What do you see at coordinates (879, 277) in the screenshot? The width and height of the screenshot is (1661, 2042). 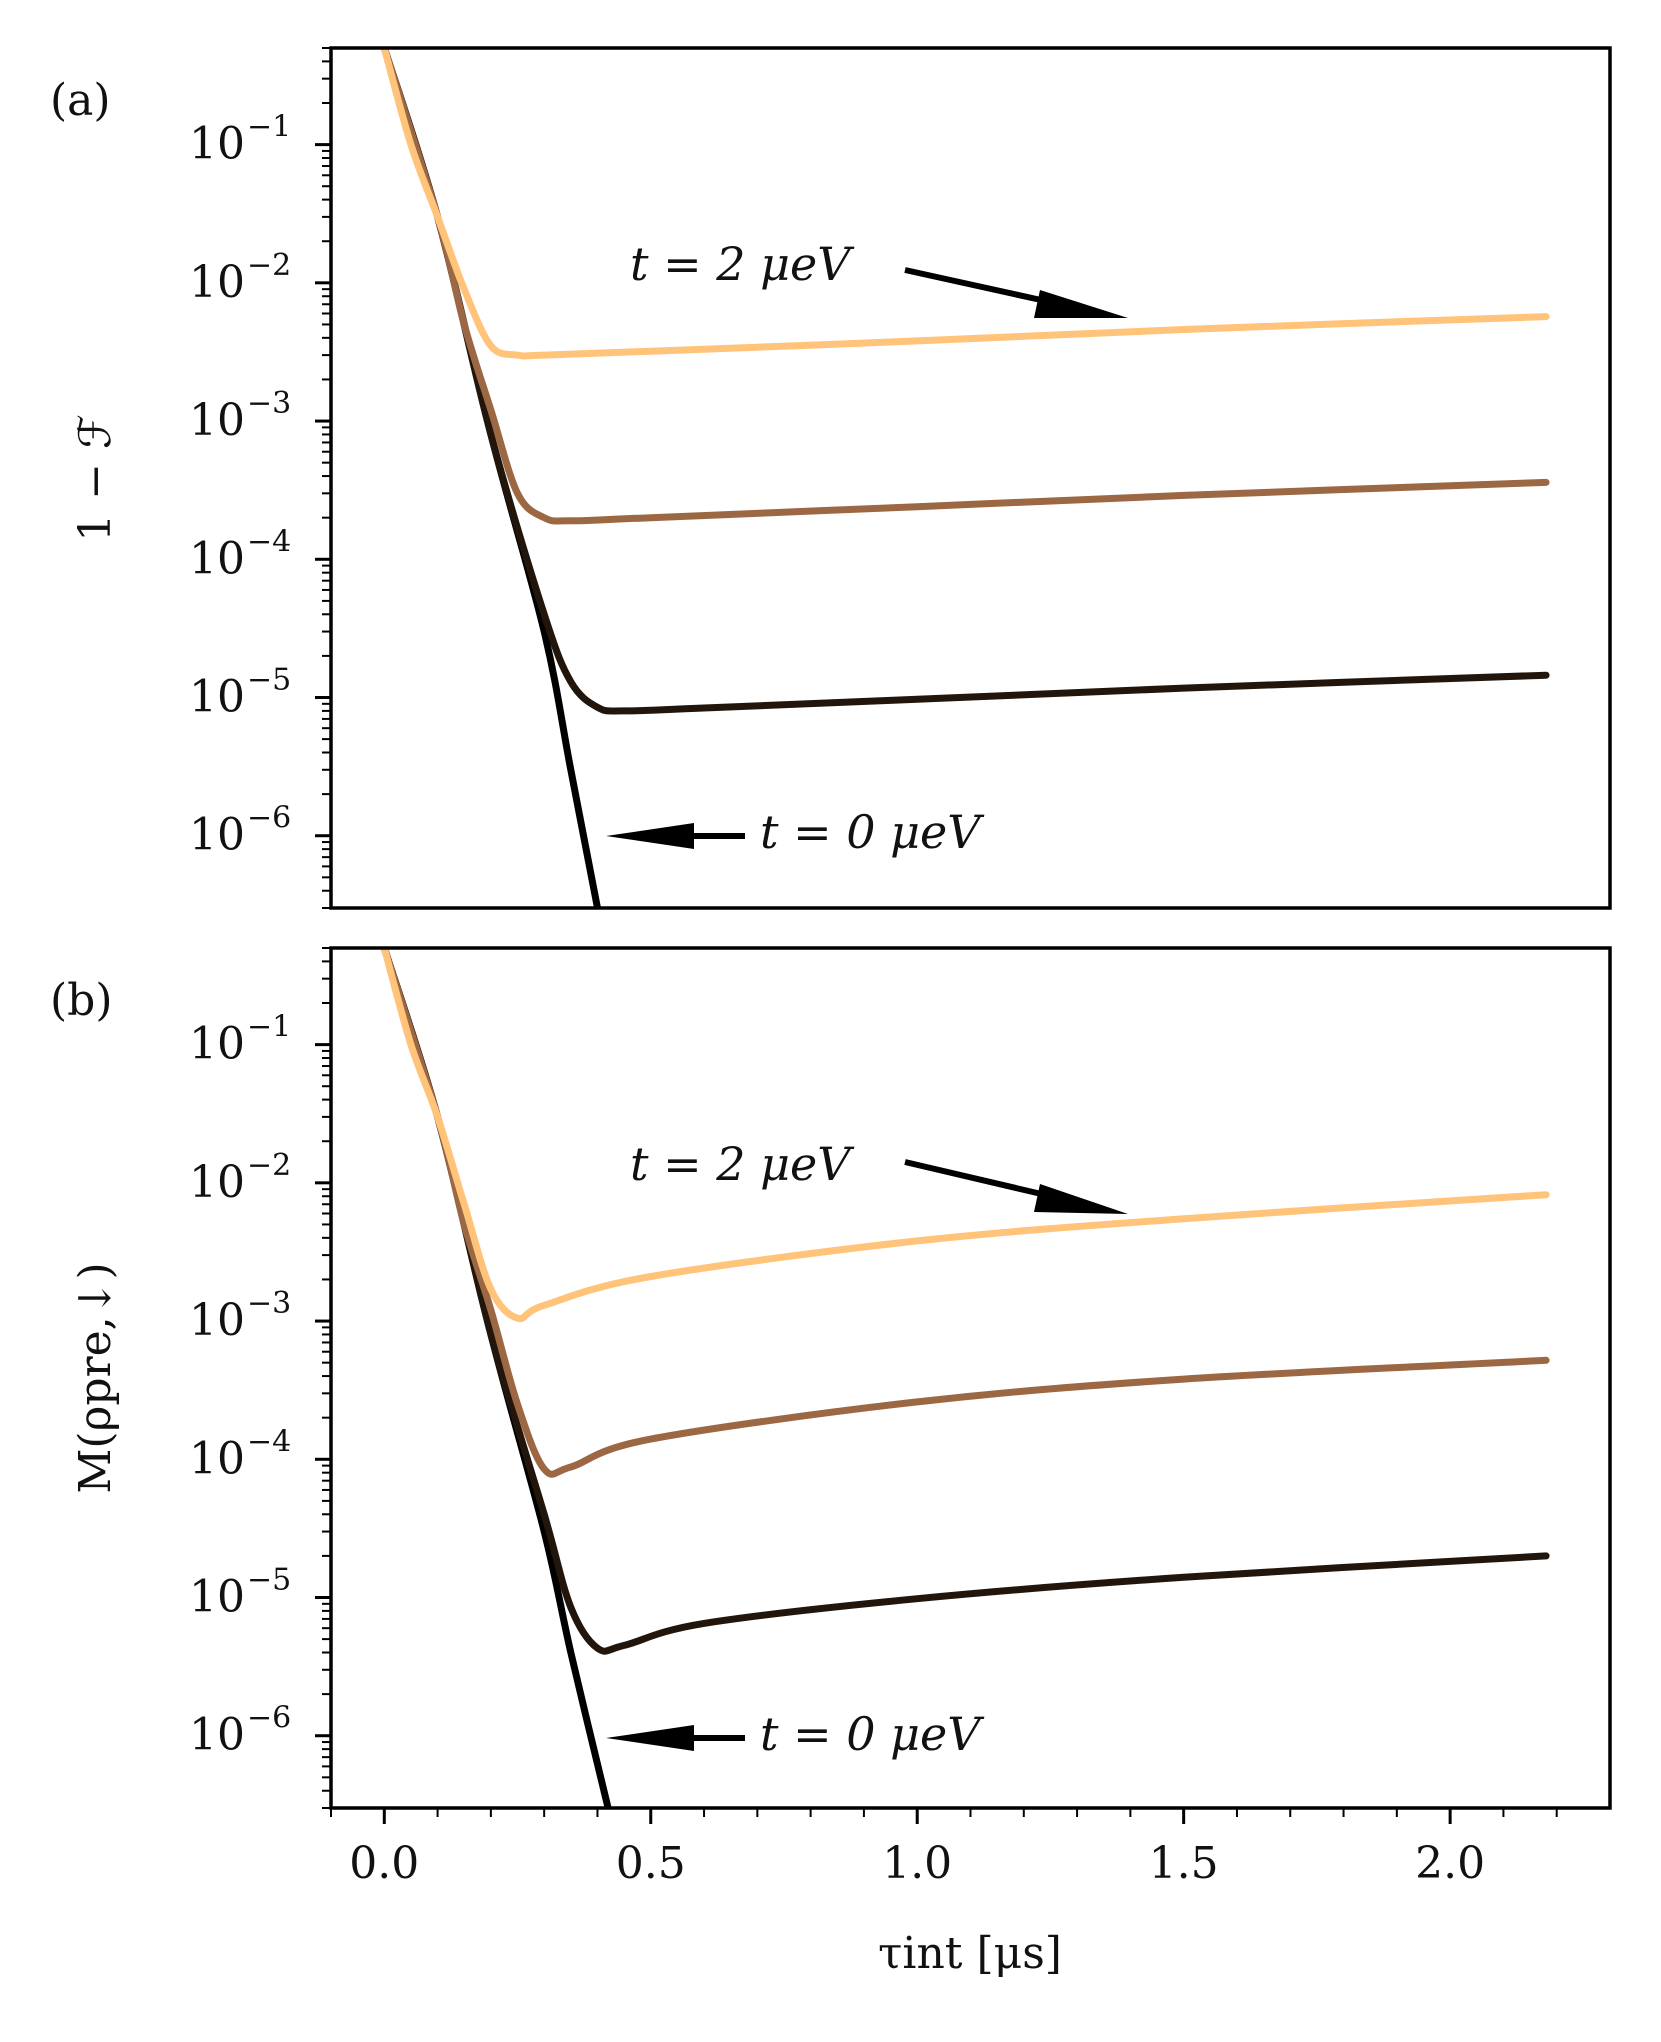 I see `annotation-t2-a: t = 2 μeV` at bounding box center [879, 277].